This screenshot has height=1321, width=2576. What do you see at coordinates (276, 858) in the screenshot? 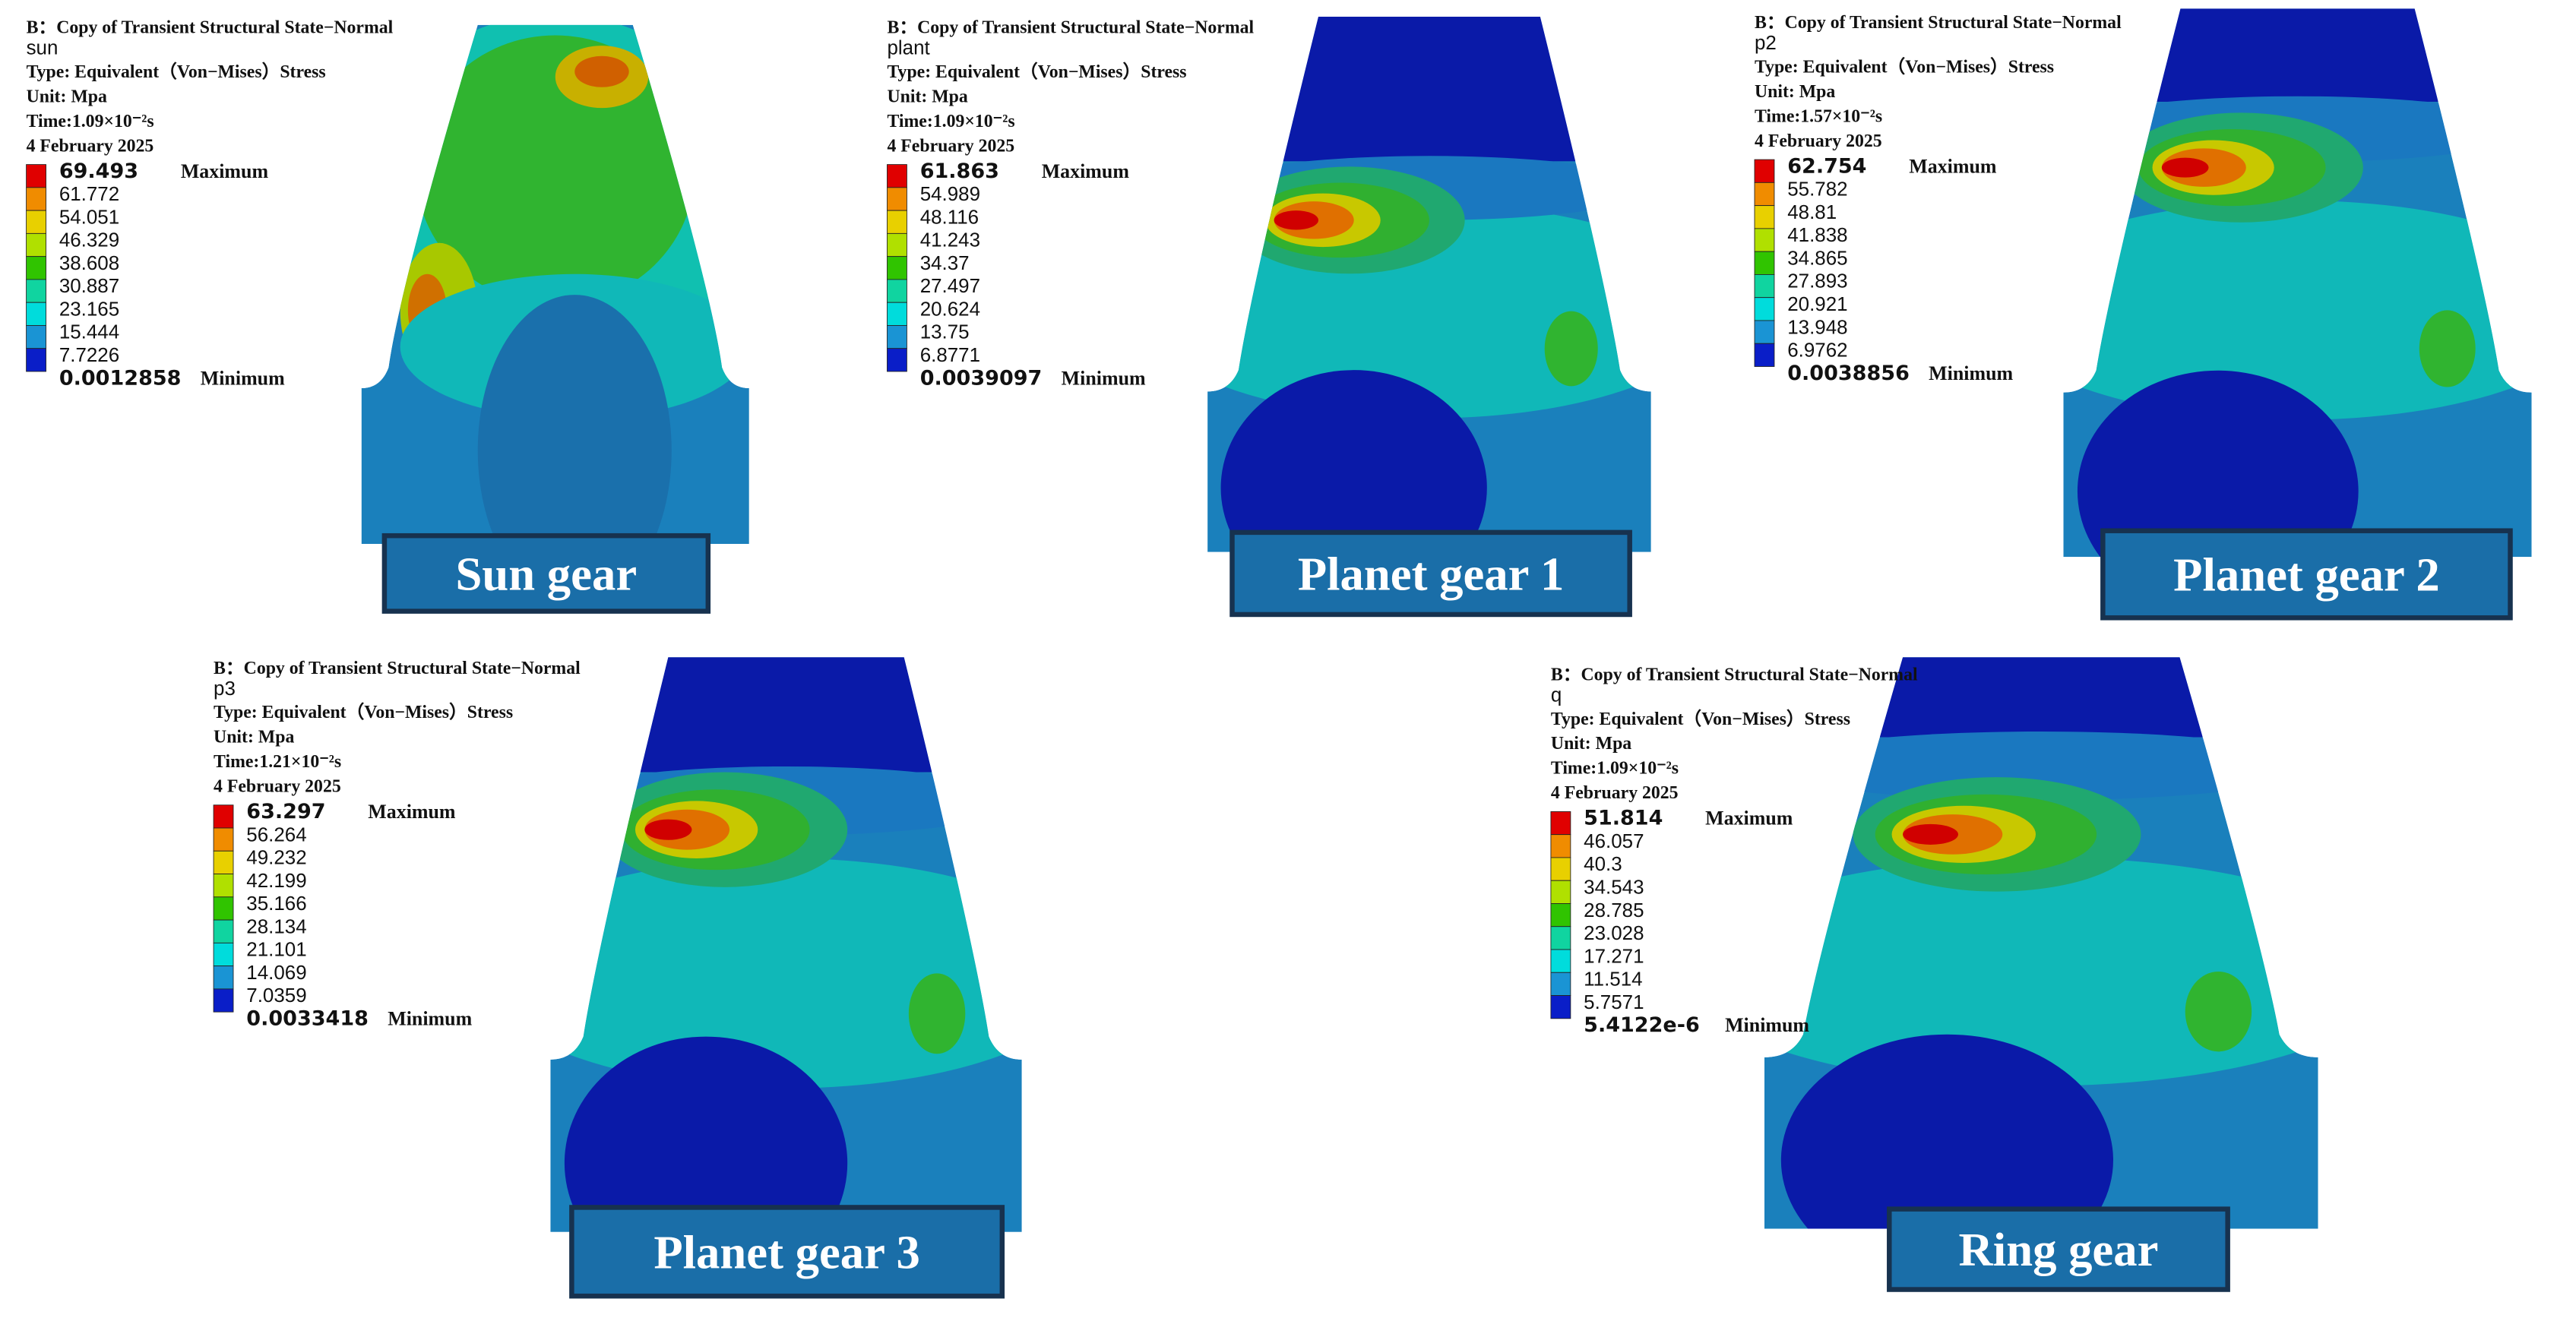
I see `level-value: 49.232` at bounding box center [276, 858].